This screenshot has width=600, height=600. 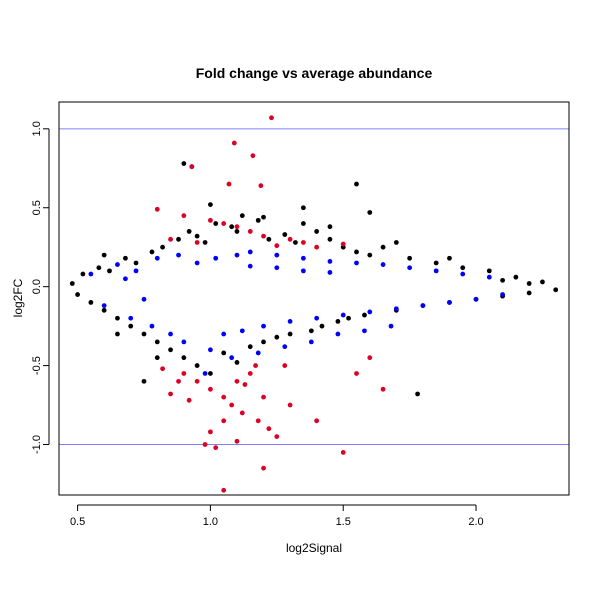 I want to click on y-tick-label: -0.5, so click(x=37, y=365).